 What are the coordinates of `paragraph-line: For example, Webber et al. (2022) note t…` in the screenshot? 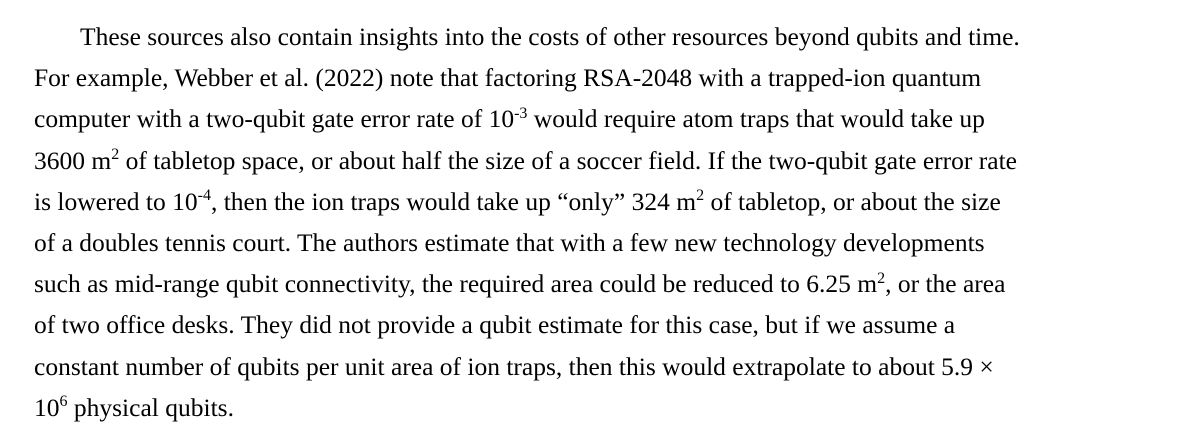 It's located at (609, 77).